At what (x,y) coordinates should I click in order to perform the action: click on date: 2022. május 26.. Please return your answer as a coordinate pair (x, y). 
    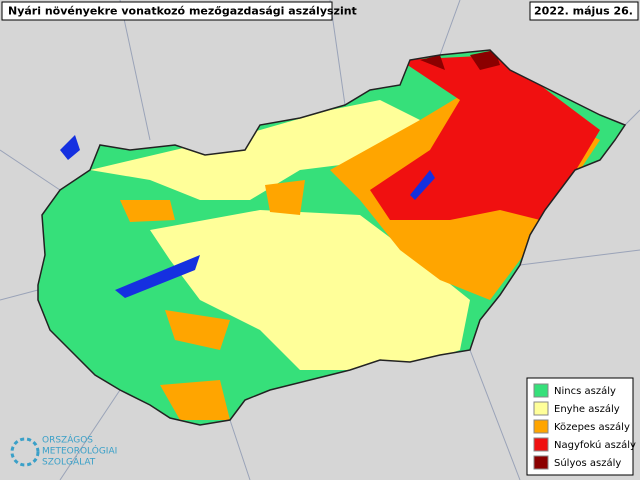
    Looking at the image, I should click on (583, 11).